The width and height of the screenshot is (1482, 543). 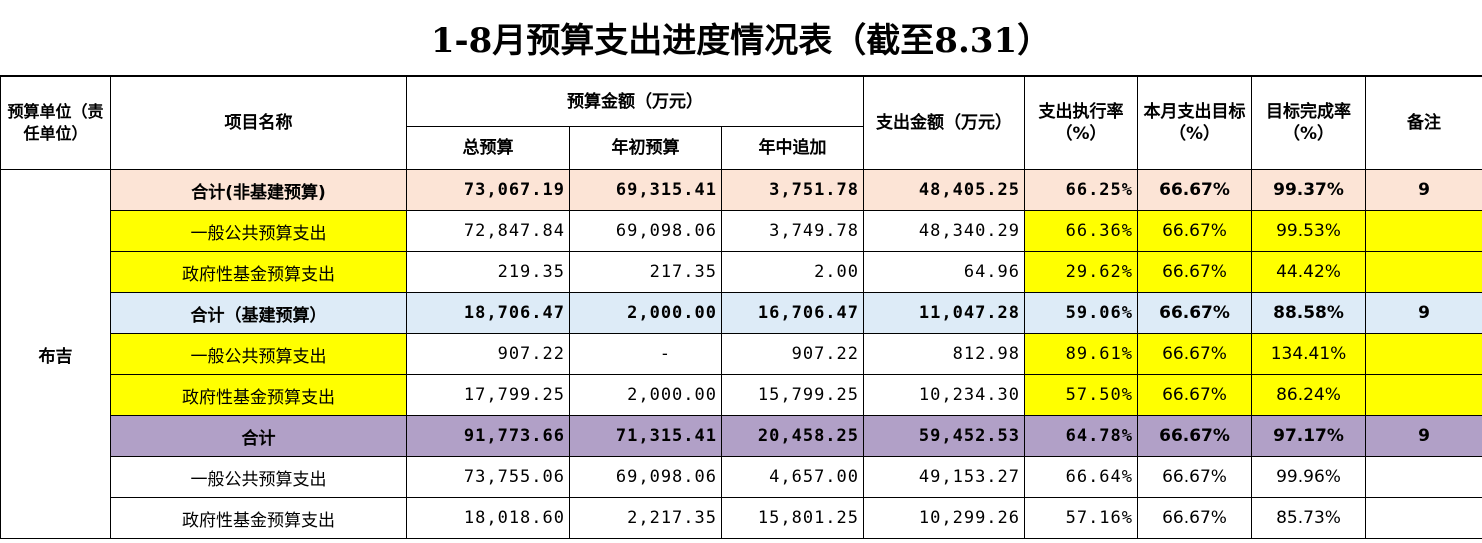 What do you see at coordinates (1423, 123) in the screenshot?
I see `header-note: 备注` at bounding box center [1423, 123].